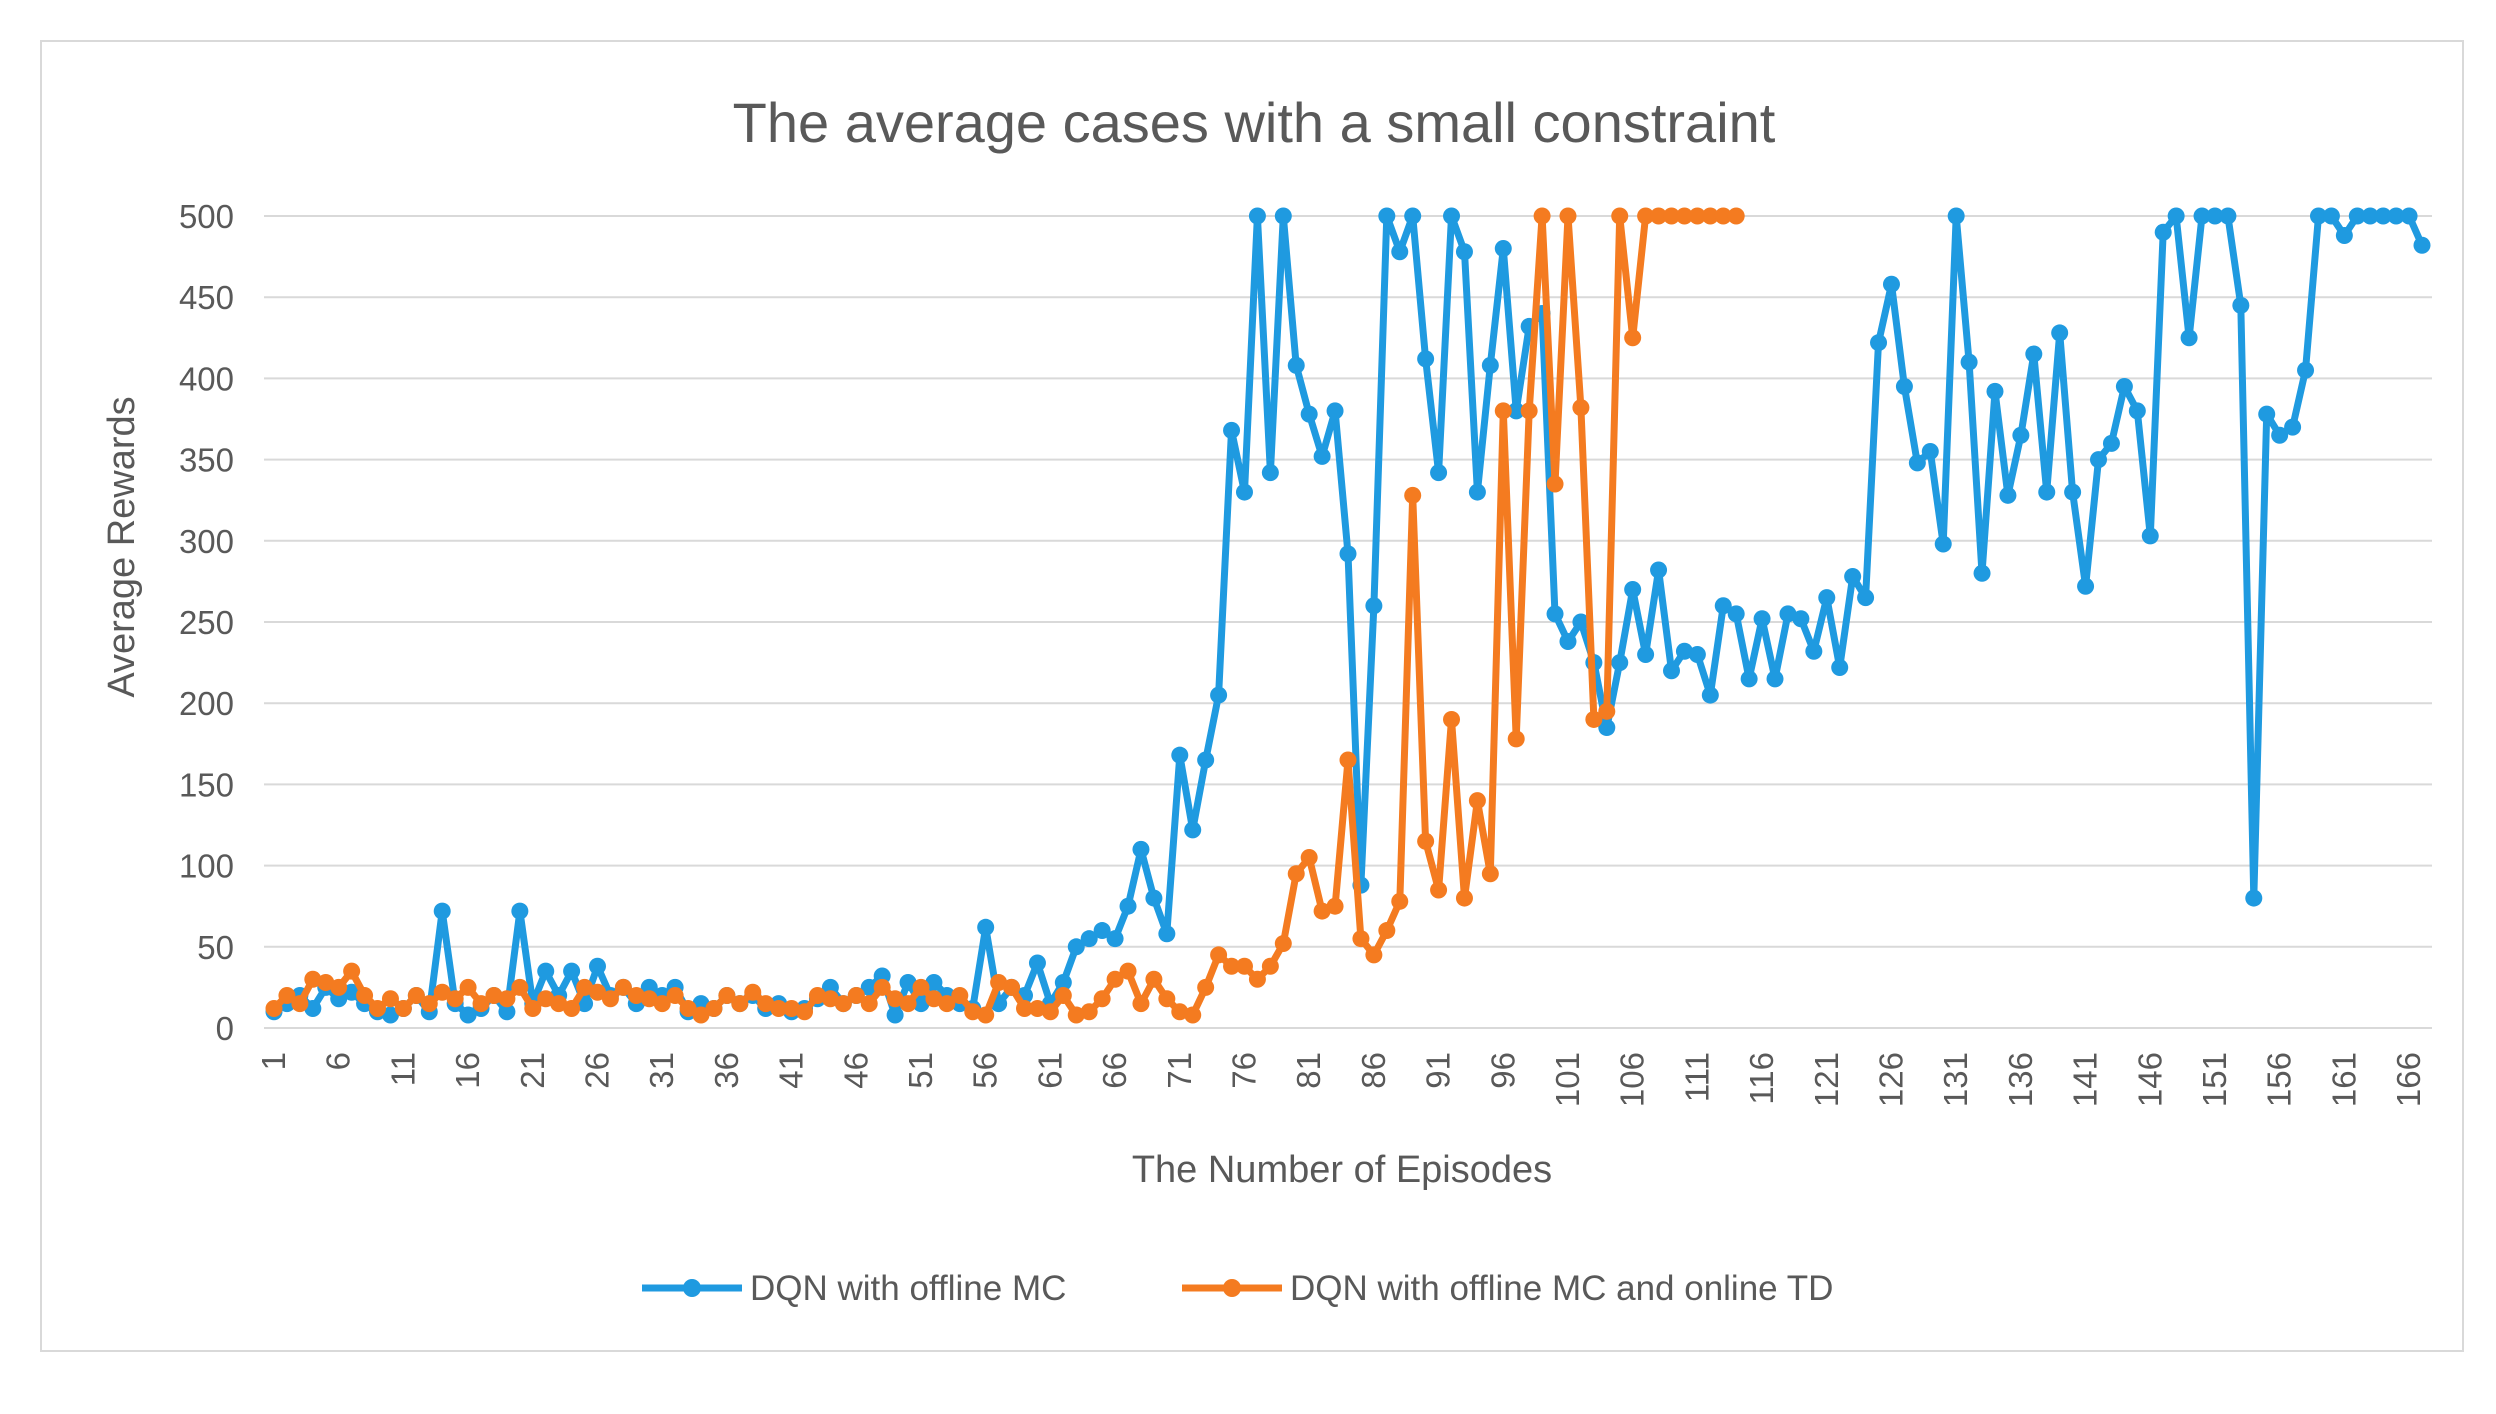 Image resolution: width=2496 pixels, height=1414 pixels. What do you see at coordinates (1502, 1070) in the screenshot?
I see `x-tick-label: 96` at bounding box center [1502, 1070].